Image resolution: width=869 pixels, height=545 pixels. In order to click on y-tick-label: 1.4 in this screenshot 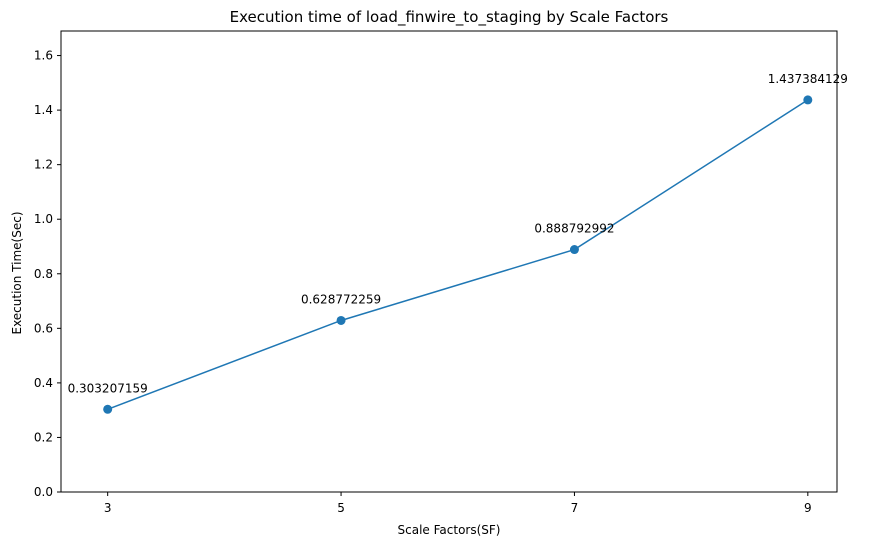, I will do `click(43, 110)`.